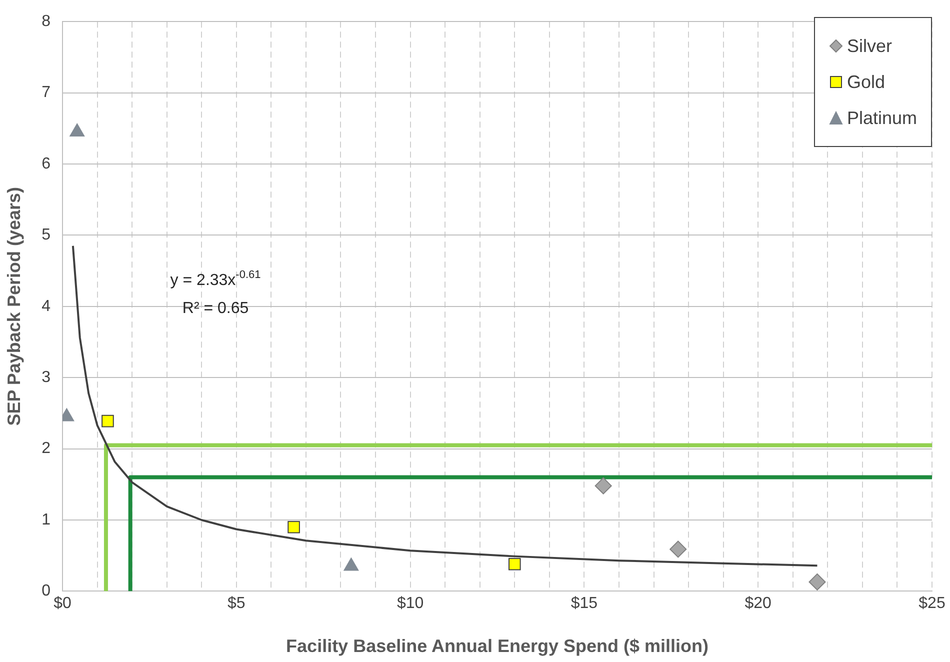 This screenshot has height=662, width=950. I want to click on y-tick-label: 8, so click(46, 21).